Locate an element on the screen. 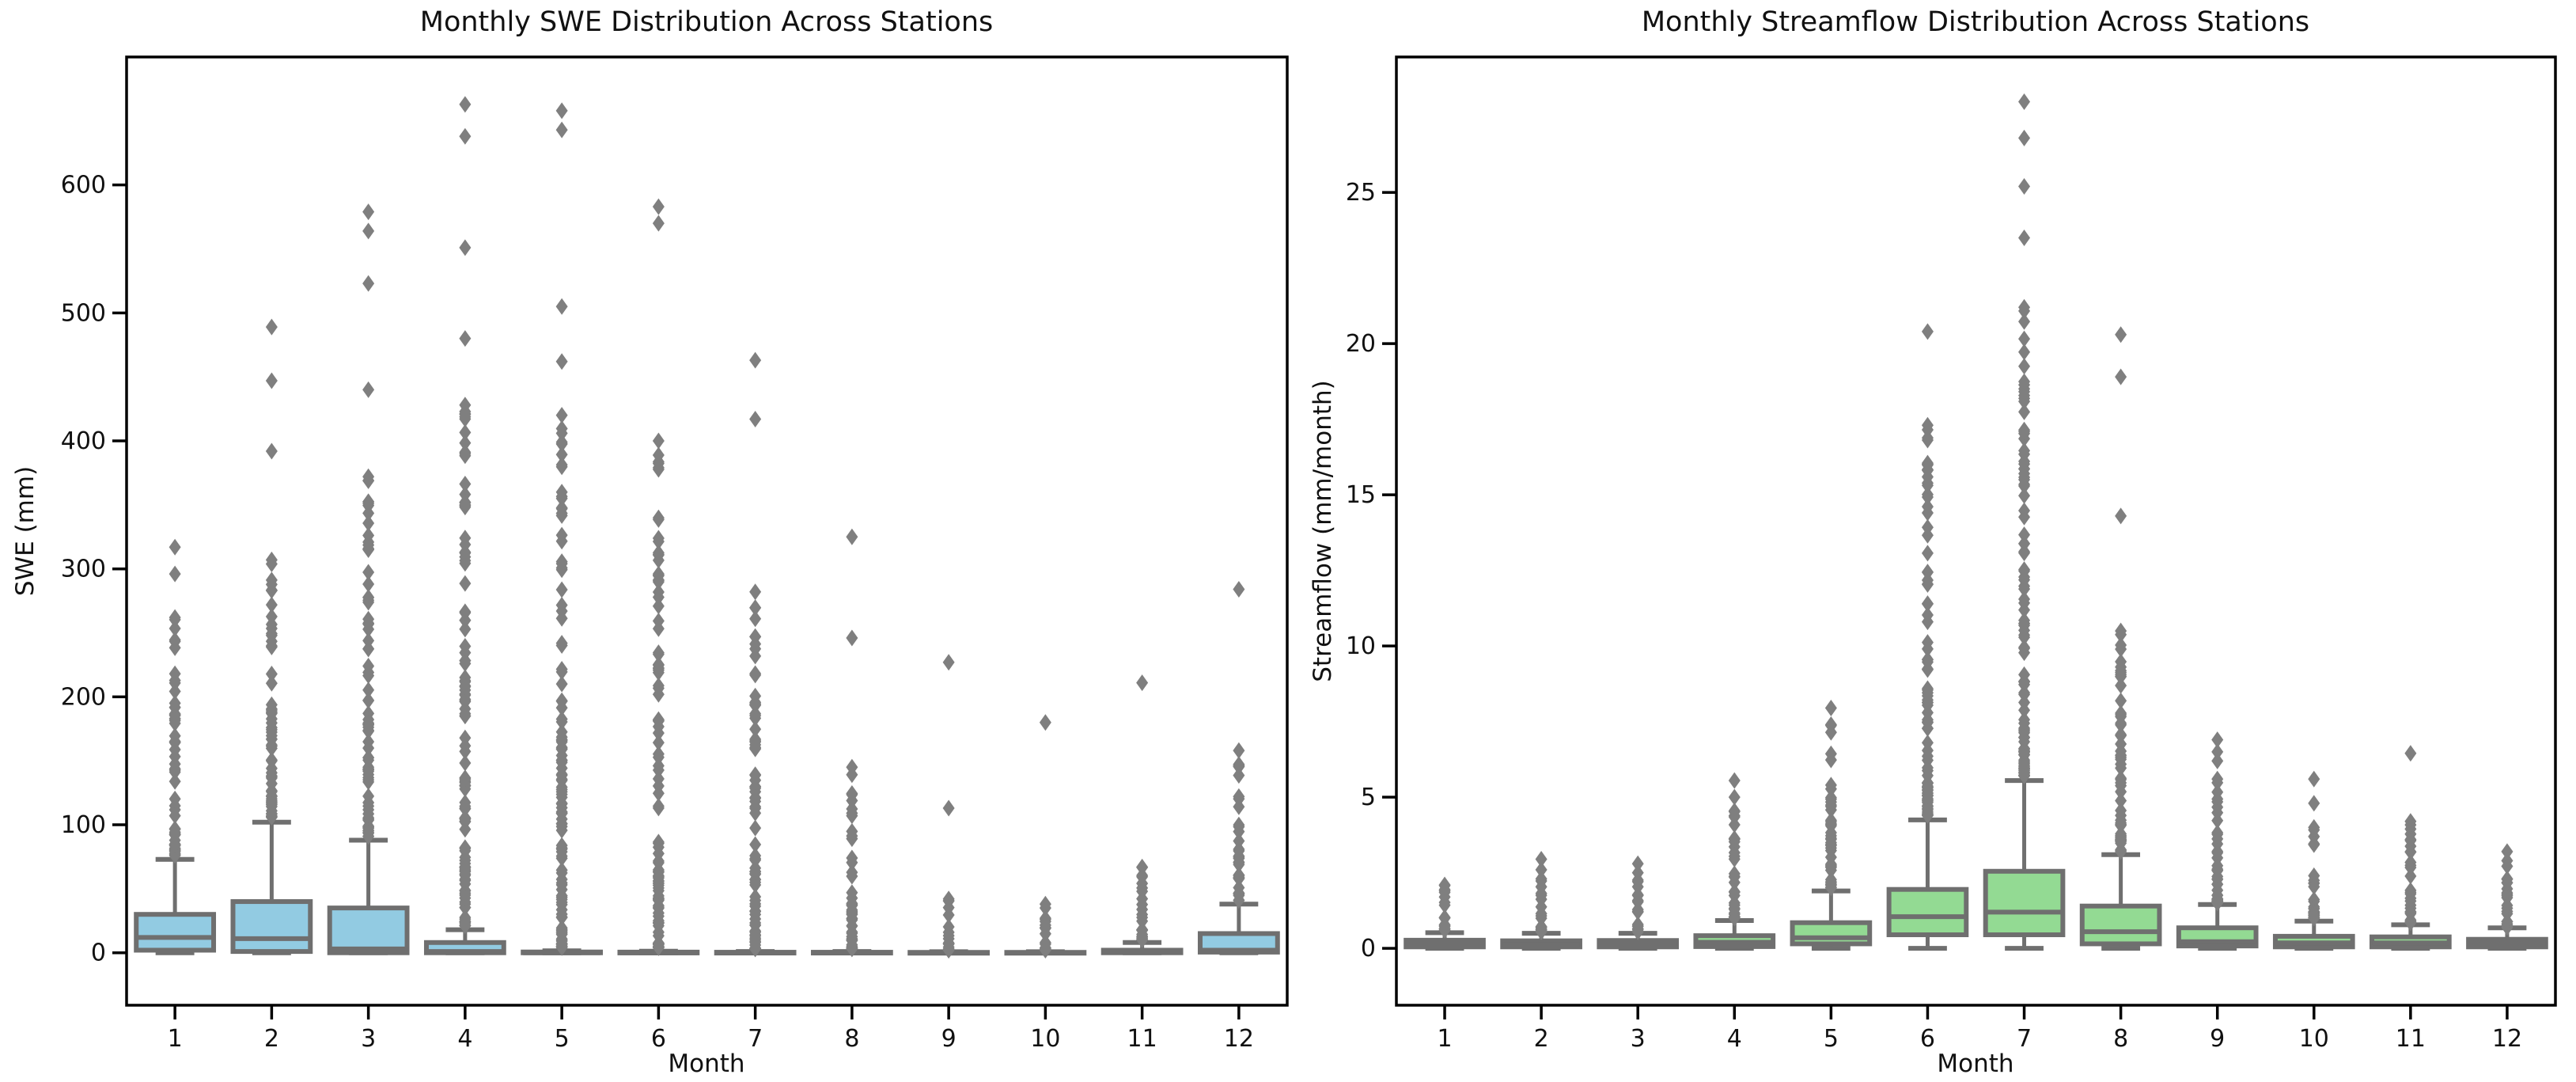 Image resolution: width=2576 pixels, height=1082 pixels. x-tick-label: 11 is located at coordinates (1142, 1039).